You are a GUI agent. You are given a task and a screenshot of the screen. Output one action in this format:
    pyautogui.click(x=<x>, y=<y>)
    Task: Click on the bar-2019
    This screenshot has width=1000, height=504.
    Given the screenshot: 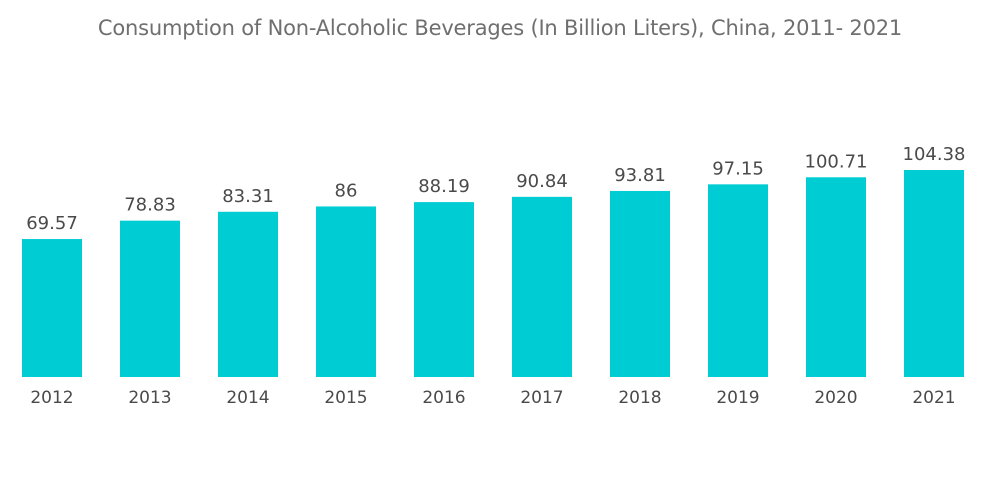 What is the action you would take?
    pyautogui.click(x=738, y=280)
    